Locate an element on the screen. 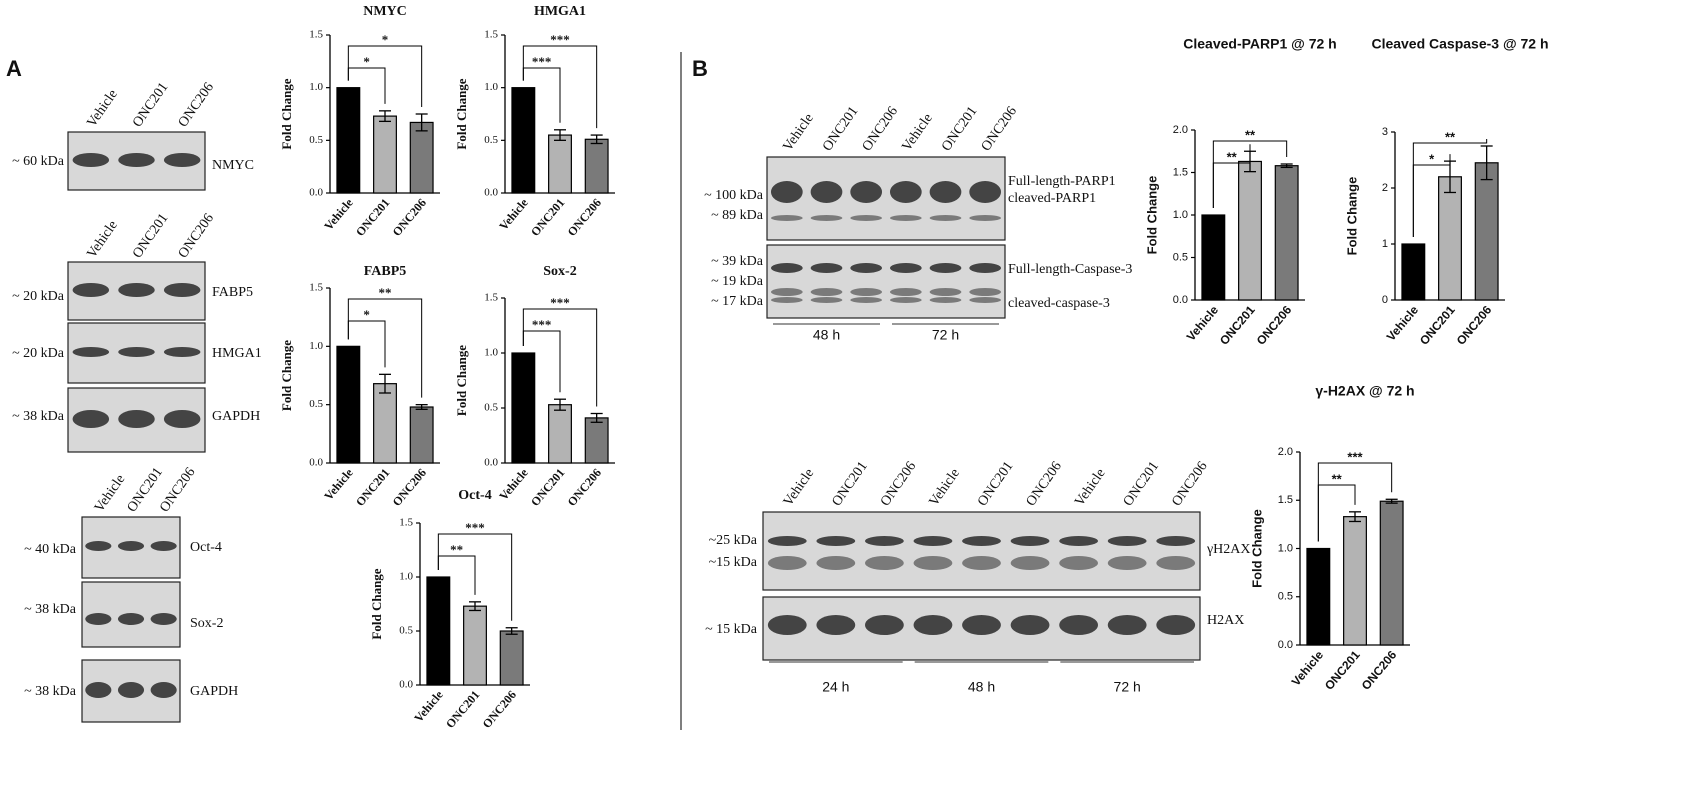  band-label: Sox-2 is located at coordinates (206, 623).